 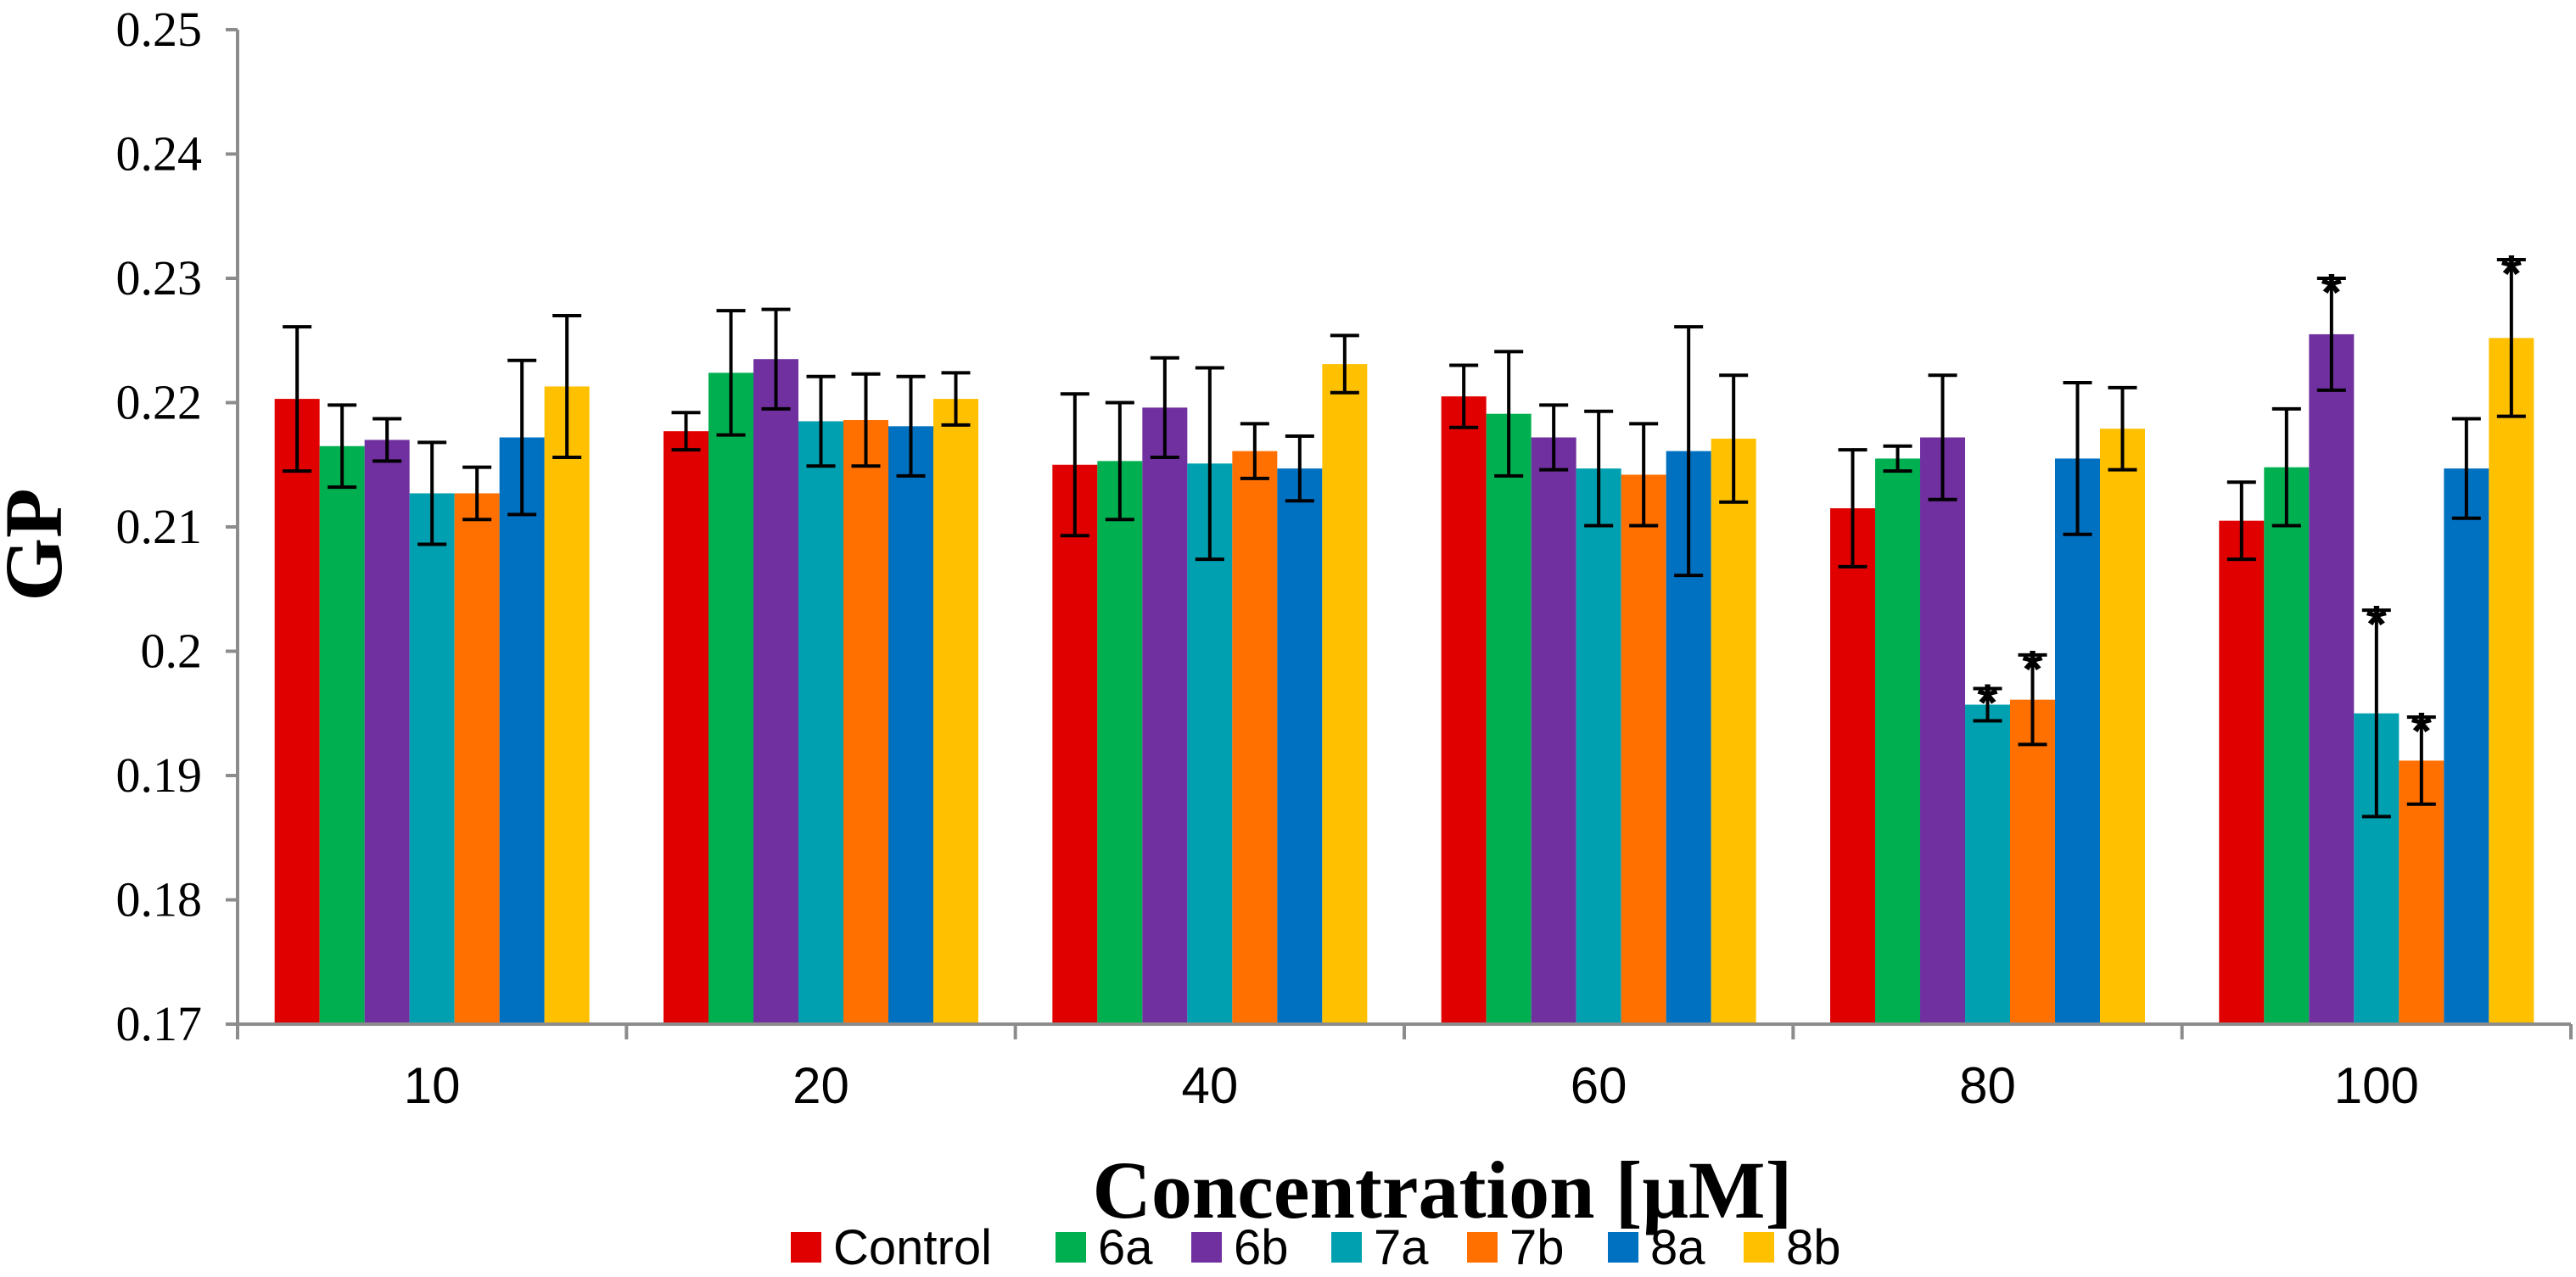 I want to click on x-tick-label: 60, so click(x=1599, y=1085).